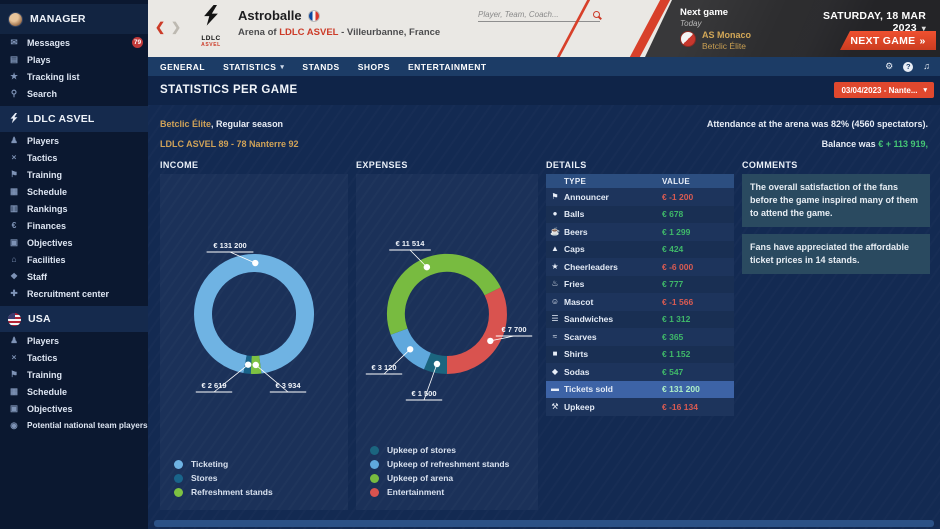 Image resolution: width=940 pixels, height=529 pixels. Describe the element at coordinates (74, 157) in the screenshot. I see `sidebar-item-tactics: × Tactics` at that location.